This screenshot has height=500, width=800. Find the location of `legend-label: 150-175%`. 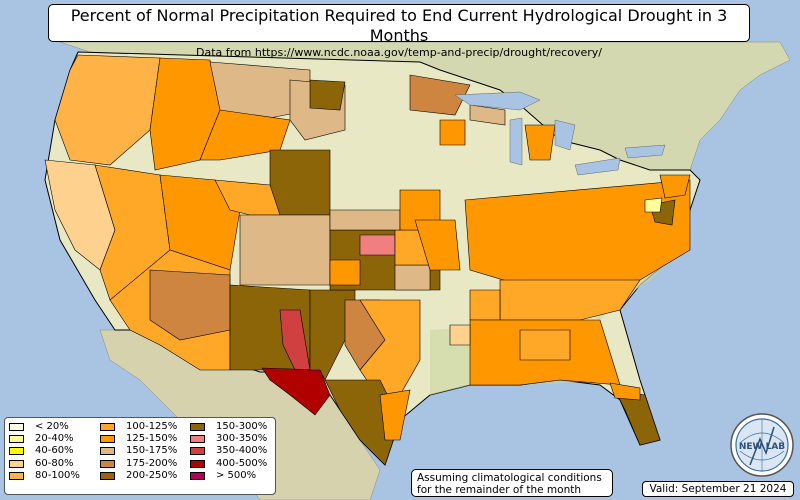

legend-label: 150-175% is located at coordinates (152, 451).